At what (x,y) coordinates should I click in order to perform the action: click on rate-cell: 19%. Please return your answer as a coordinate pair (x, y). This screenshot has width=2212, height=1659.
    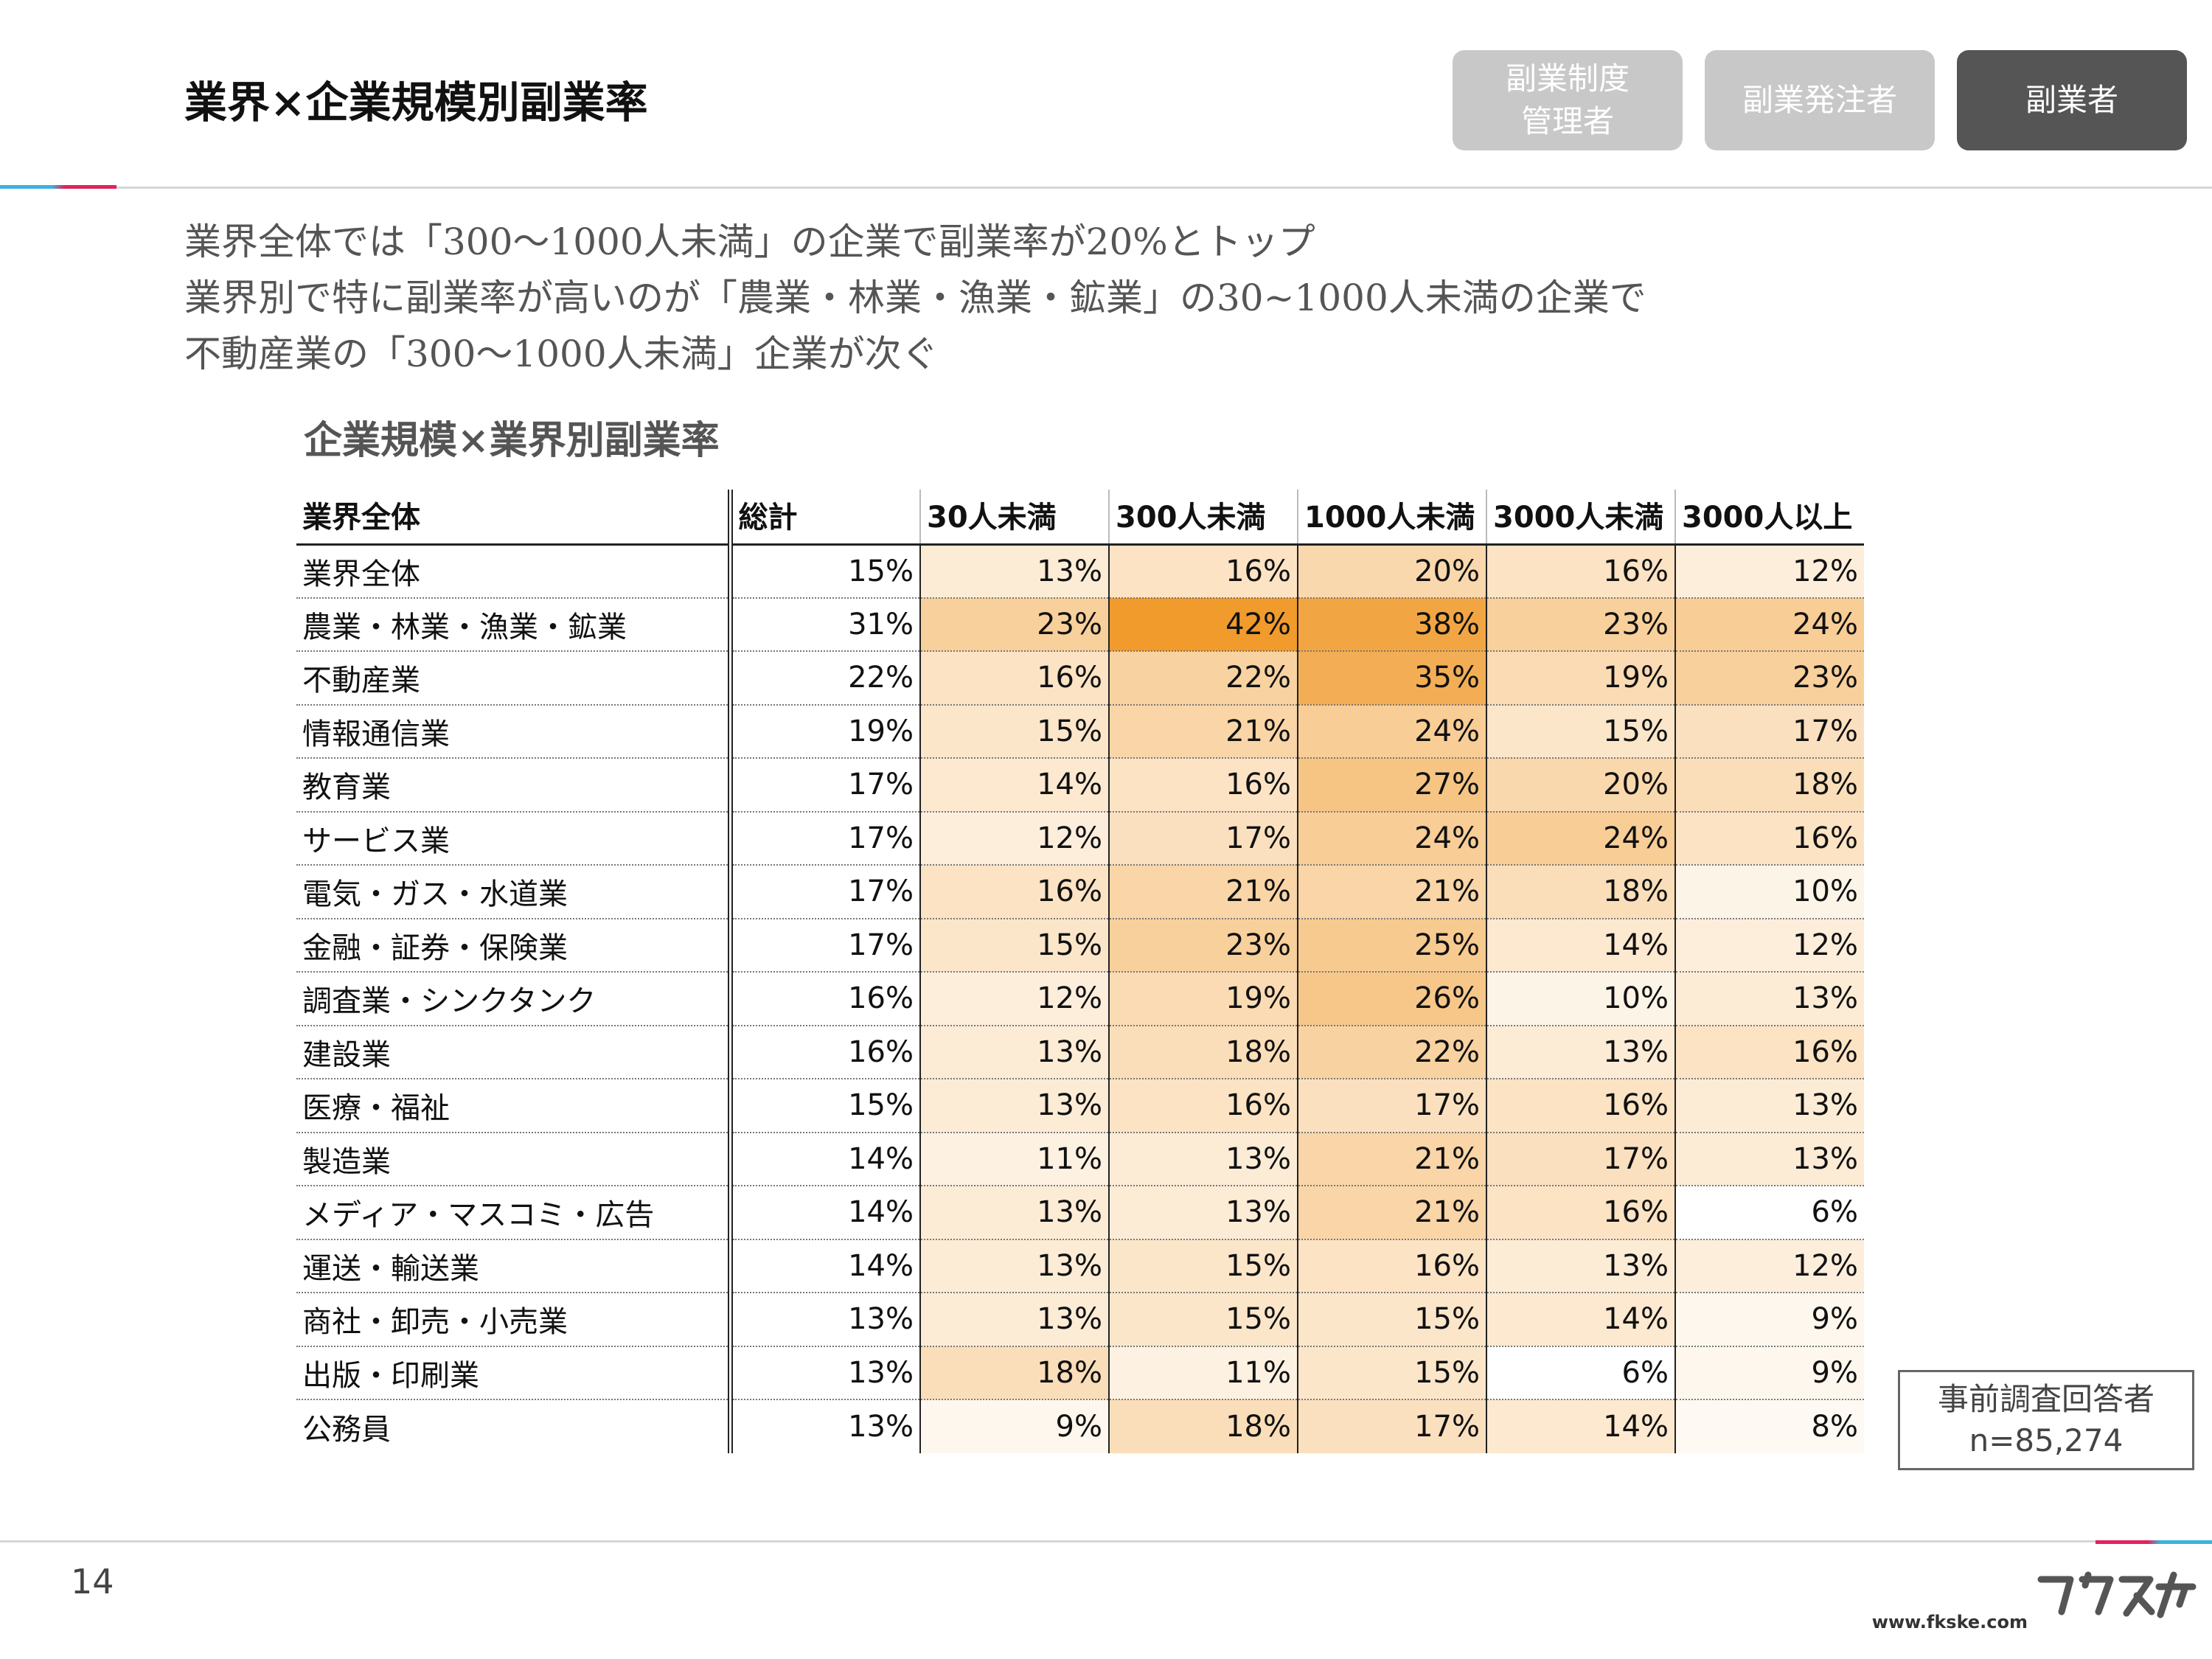
    Looking at the image, I should click on (1580, 678).